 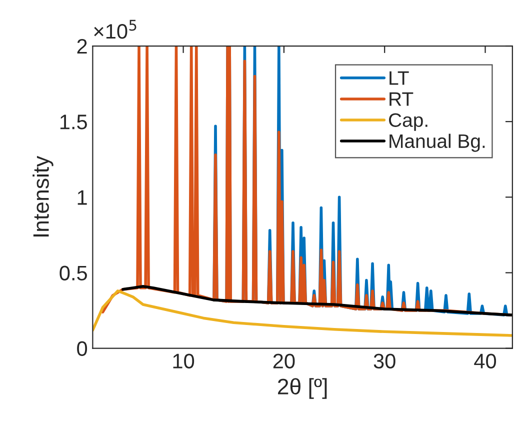 I want to click on legend-label: Cap., so click(x=408, y=122).